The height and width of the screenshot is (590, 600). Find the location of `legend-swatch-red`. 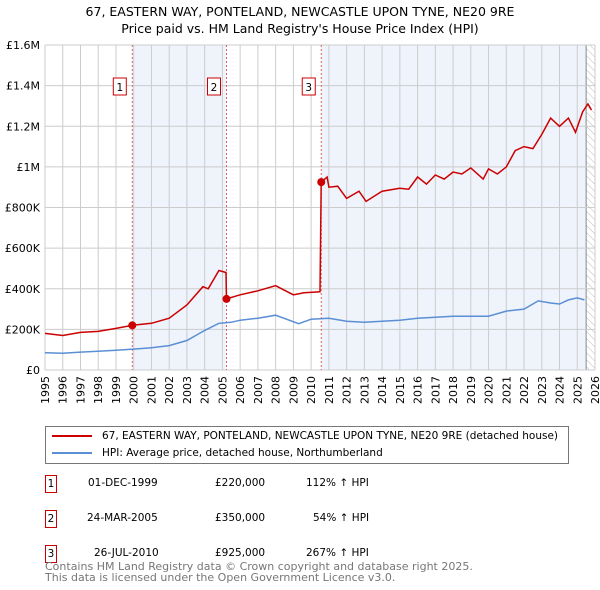

legend-swatch-red is located at coordinates (72, 436).